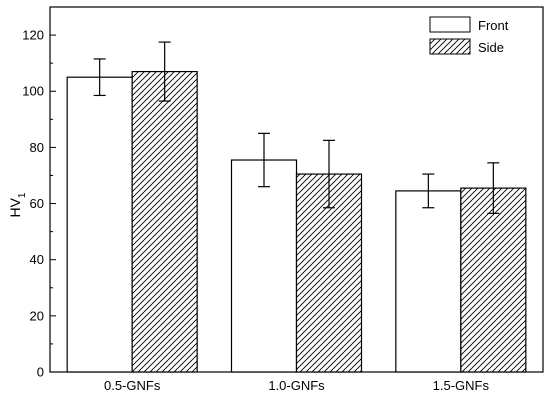  I want to click on x-tick-label: 1.0-GNFs, so click(296, 385).